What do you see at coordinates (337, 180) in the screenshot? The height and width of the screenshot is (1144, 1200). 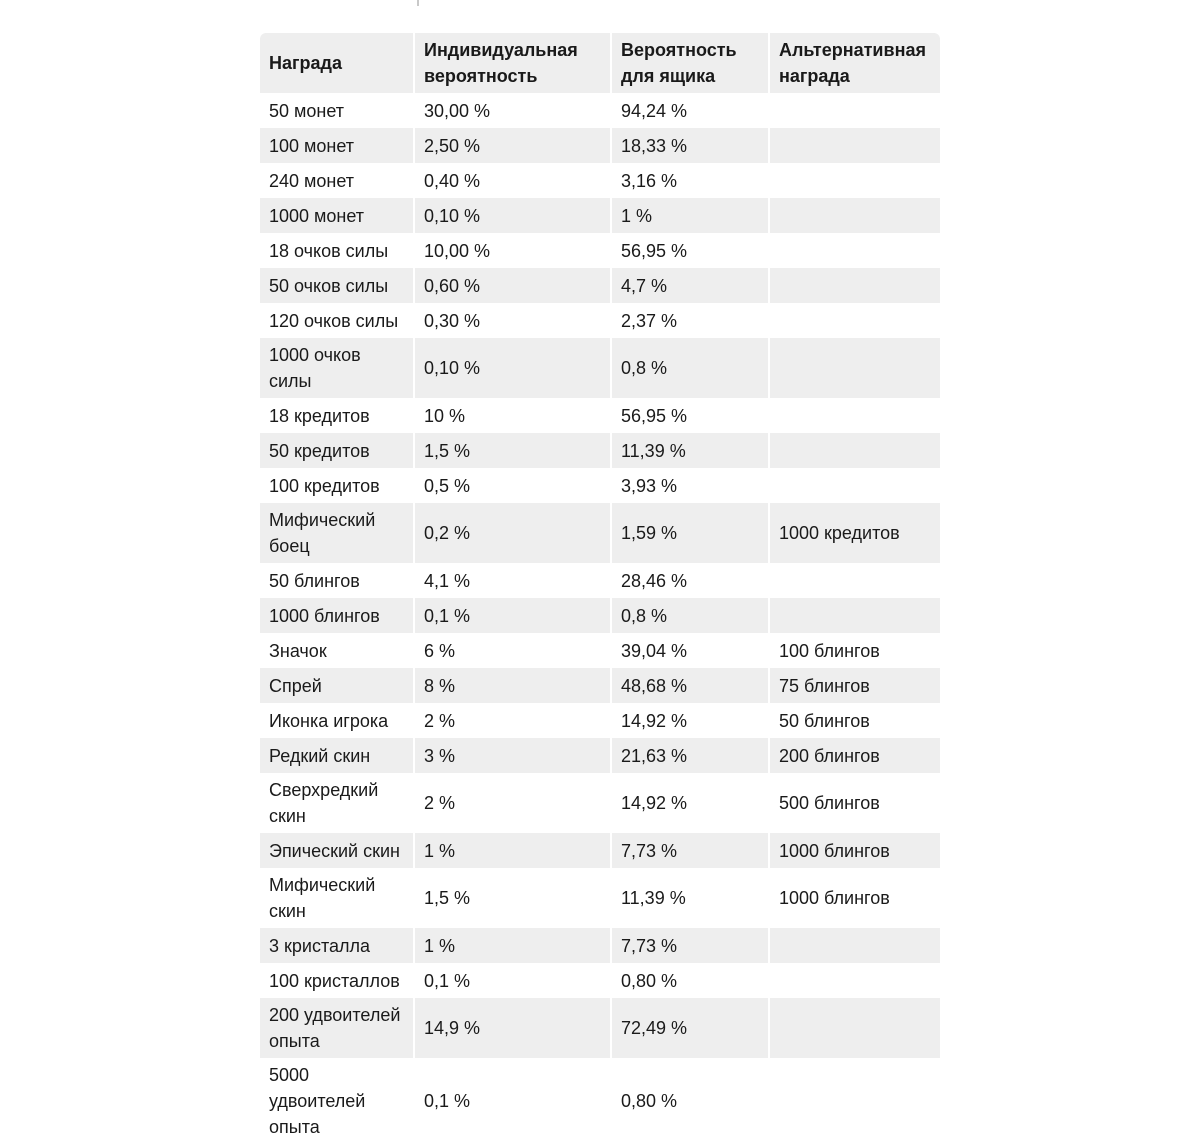 I see `reward-cell: 240 монет` at bounding box center [337, 180].